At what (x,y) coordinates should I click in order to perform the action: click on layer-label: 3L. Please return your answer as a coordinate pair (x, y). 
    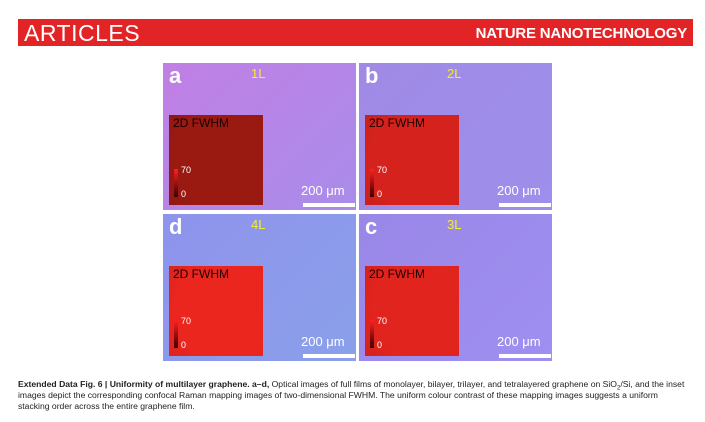
    Looking at the image, I should click on (454, 224).